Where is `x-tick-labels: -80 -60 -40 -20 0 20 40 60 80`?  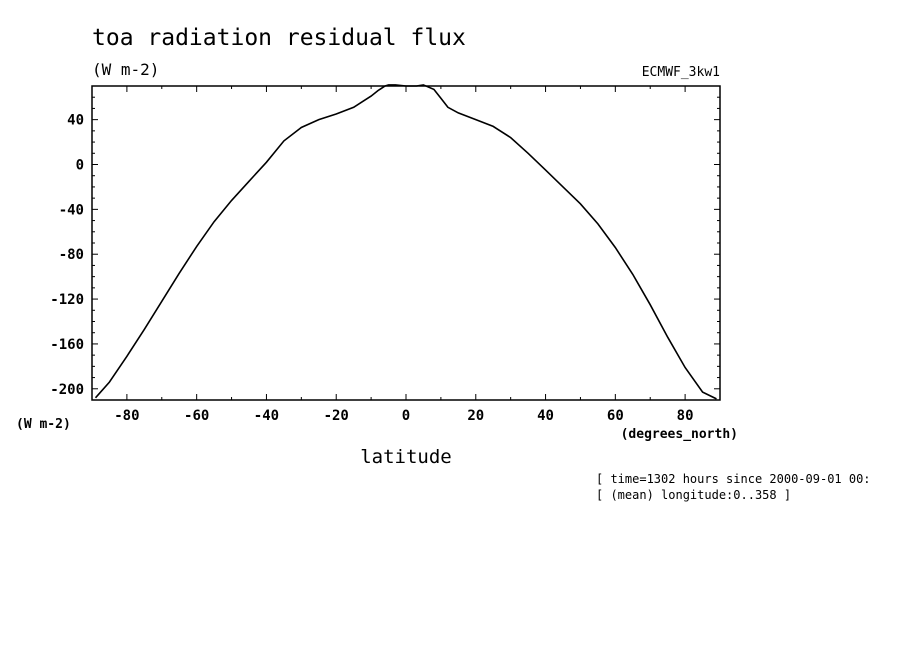
x-tick-labels: -80 -60 -40 -20 0 20 40 60 80 is located at coordinates (403, 416).